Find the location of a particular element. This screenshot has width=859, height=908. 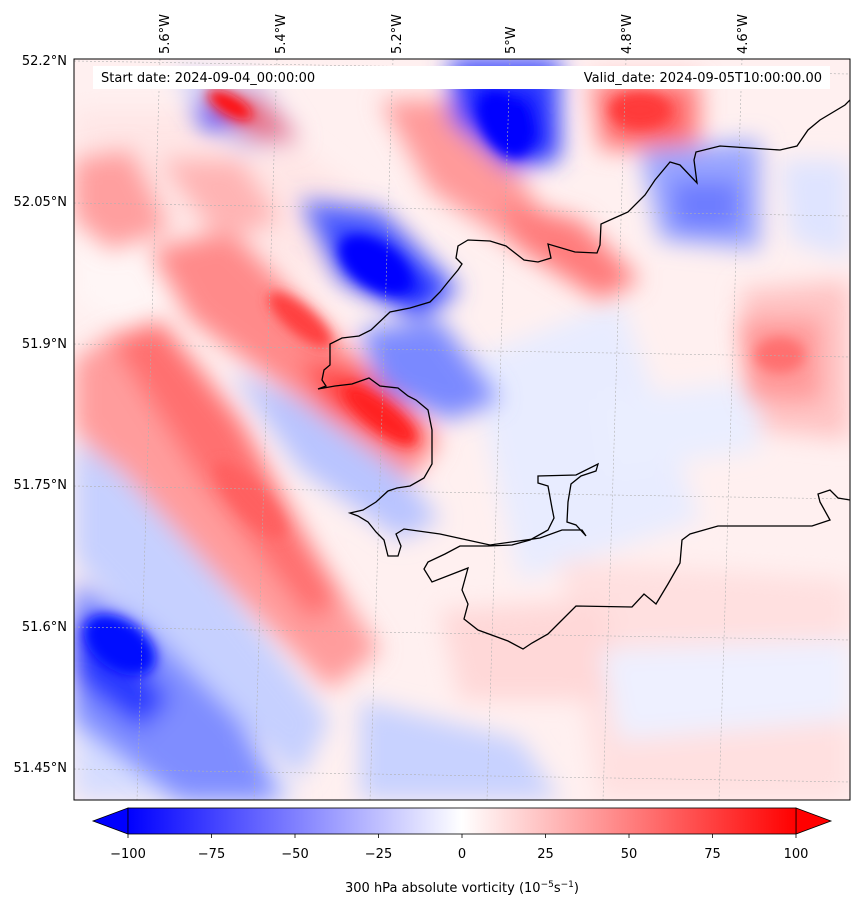

lat-label-52-05n: 52.05°N is located at coordinates (40, 202).